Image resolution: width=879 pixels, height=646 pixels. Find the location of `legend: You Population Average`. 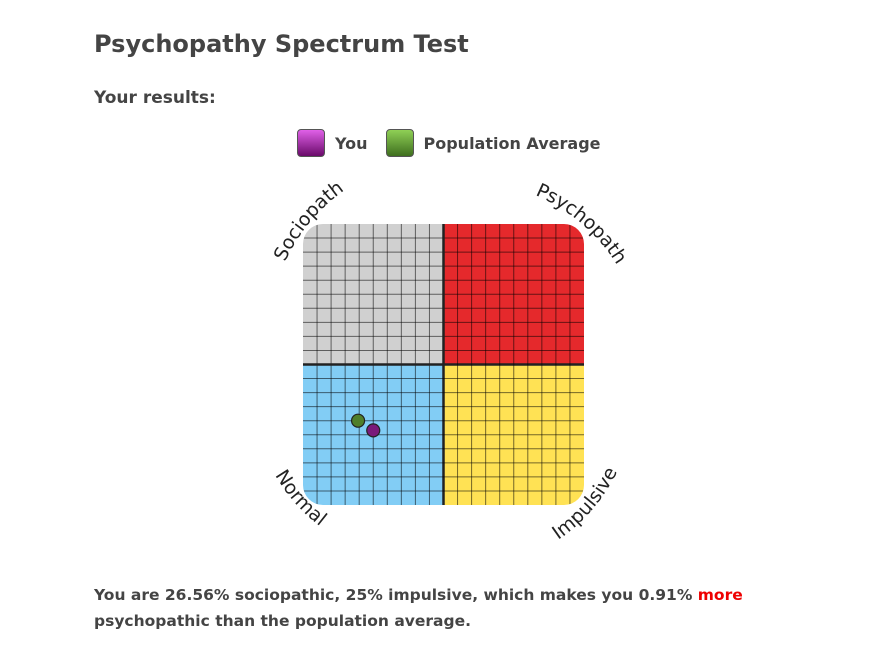

legend: You Population Average is located at coordinates (449, 143).